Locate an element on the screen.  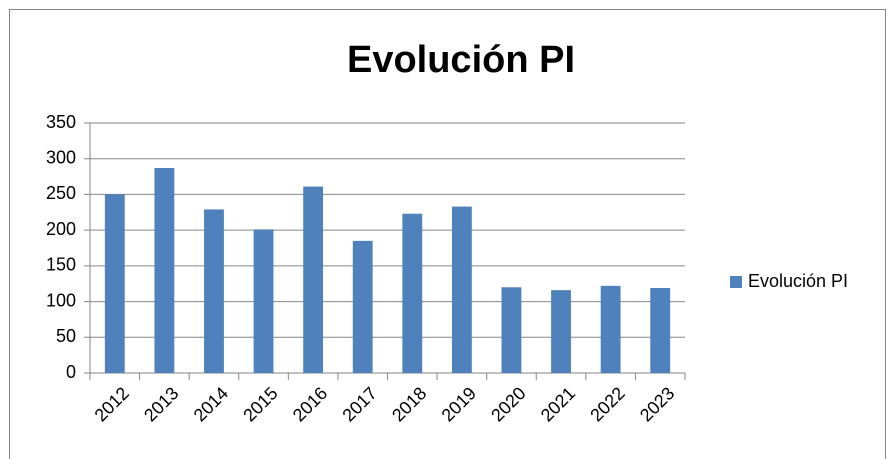
legend-label: Evolución PI is located at coordinates (798, 281).